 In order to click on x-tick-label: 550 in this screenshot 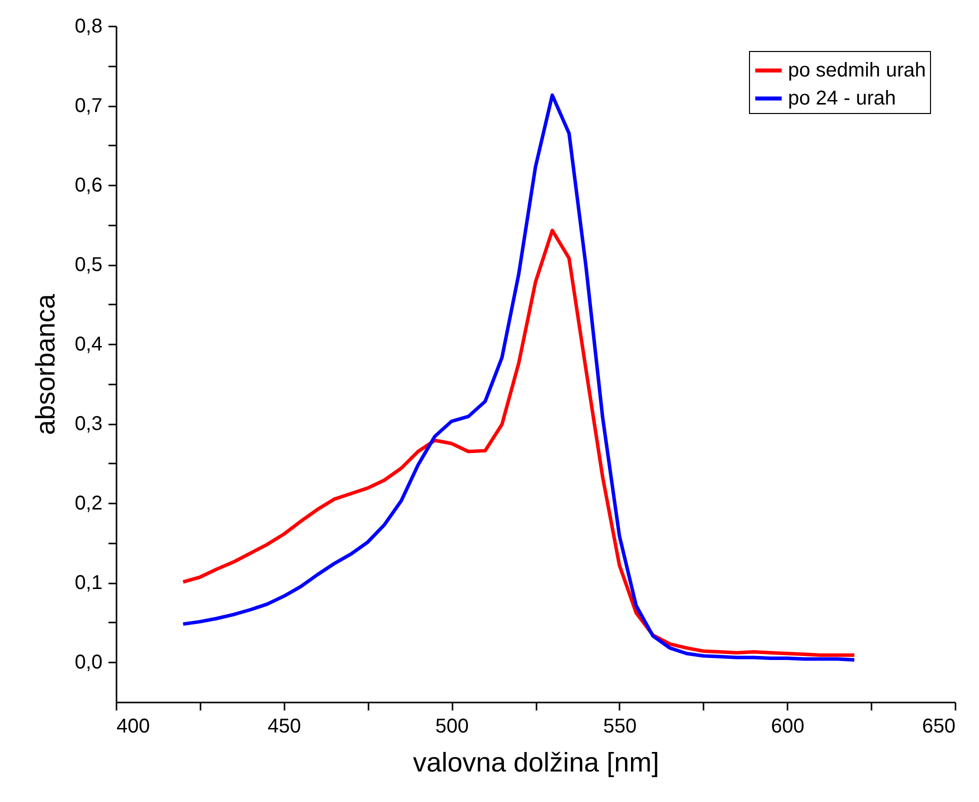, I will do `click(620, 727)`.